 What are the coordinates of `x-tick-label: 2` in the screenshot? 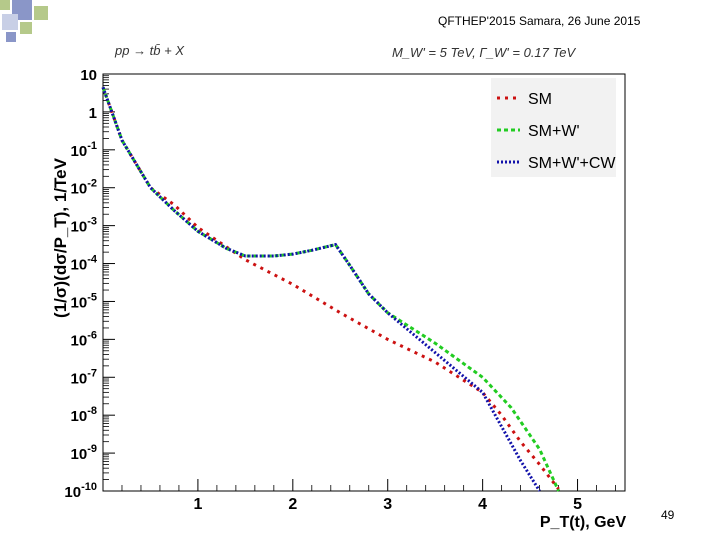 It's located at (292, 504).